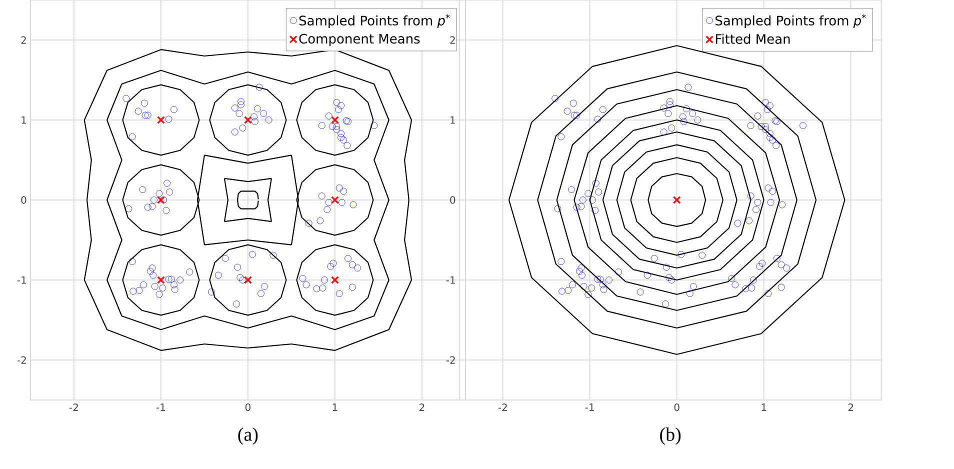  Describe the element at coordinates (359, 40) in the screenshot. I see `legend-label: Component Means` at that location.